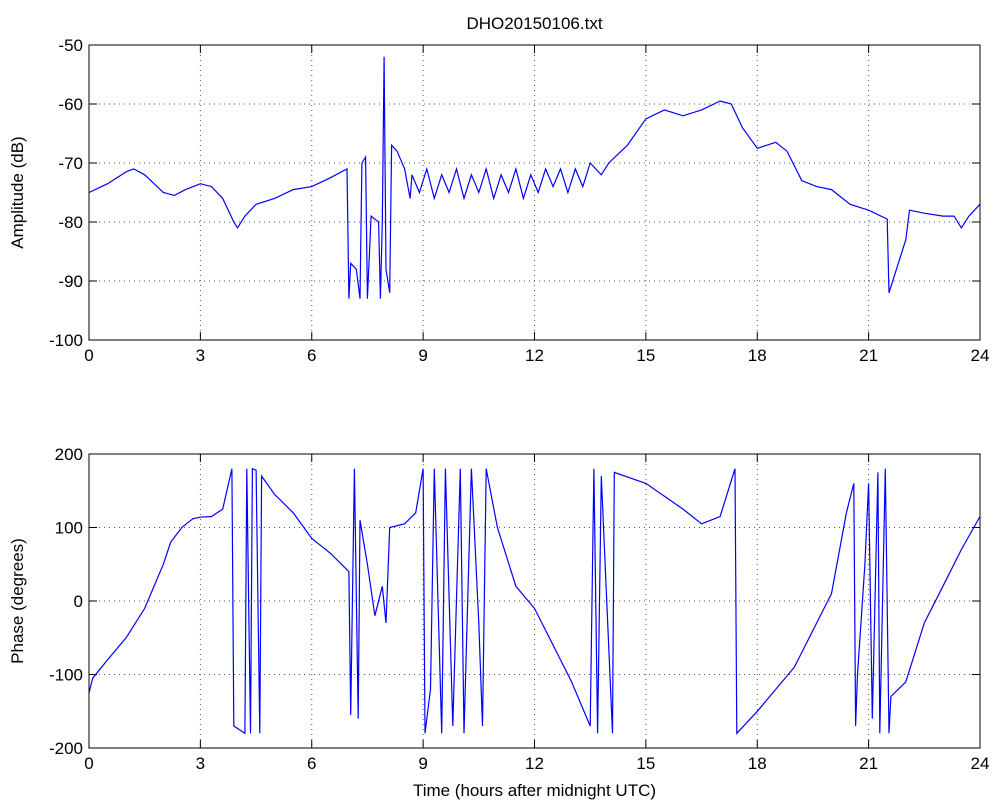  Describe the element at coordinates (17, 192) in the screenshot. I see `y-axis-label: Amplitude (dB)` at that location.